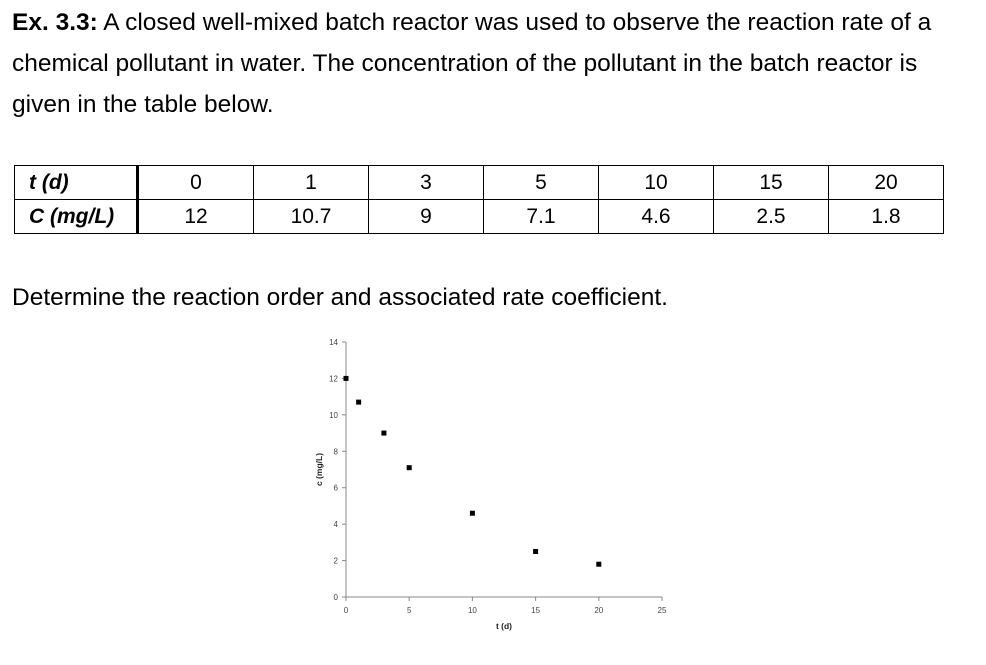 The width and height of the screenshot is (986, 665). Describe the element at coordinates (333, 342) in the screenshot. I see `y-tick-label: 14` at that location.